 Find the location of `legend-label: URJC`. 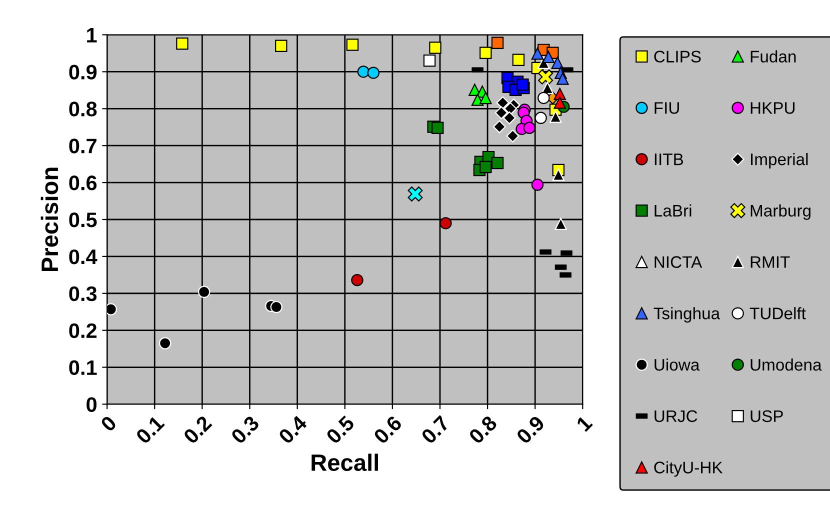

legend-label: URJC is located at coordinates (676, 416).